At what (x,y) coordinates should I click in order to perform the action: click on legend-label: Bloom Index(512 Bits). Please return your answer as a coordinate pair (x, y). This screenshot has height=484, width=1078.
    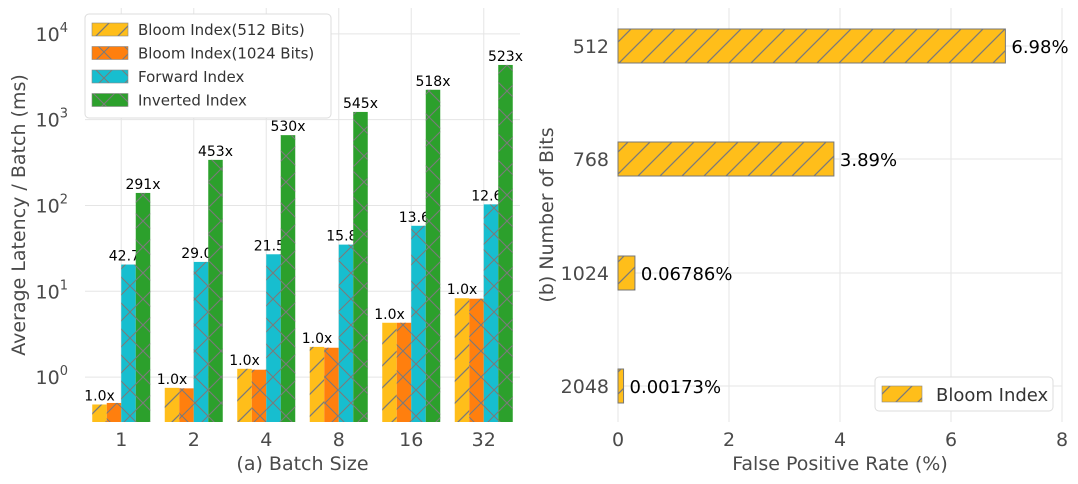
    Looking at the image, I should click on (221, 30).